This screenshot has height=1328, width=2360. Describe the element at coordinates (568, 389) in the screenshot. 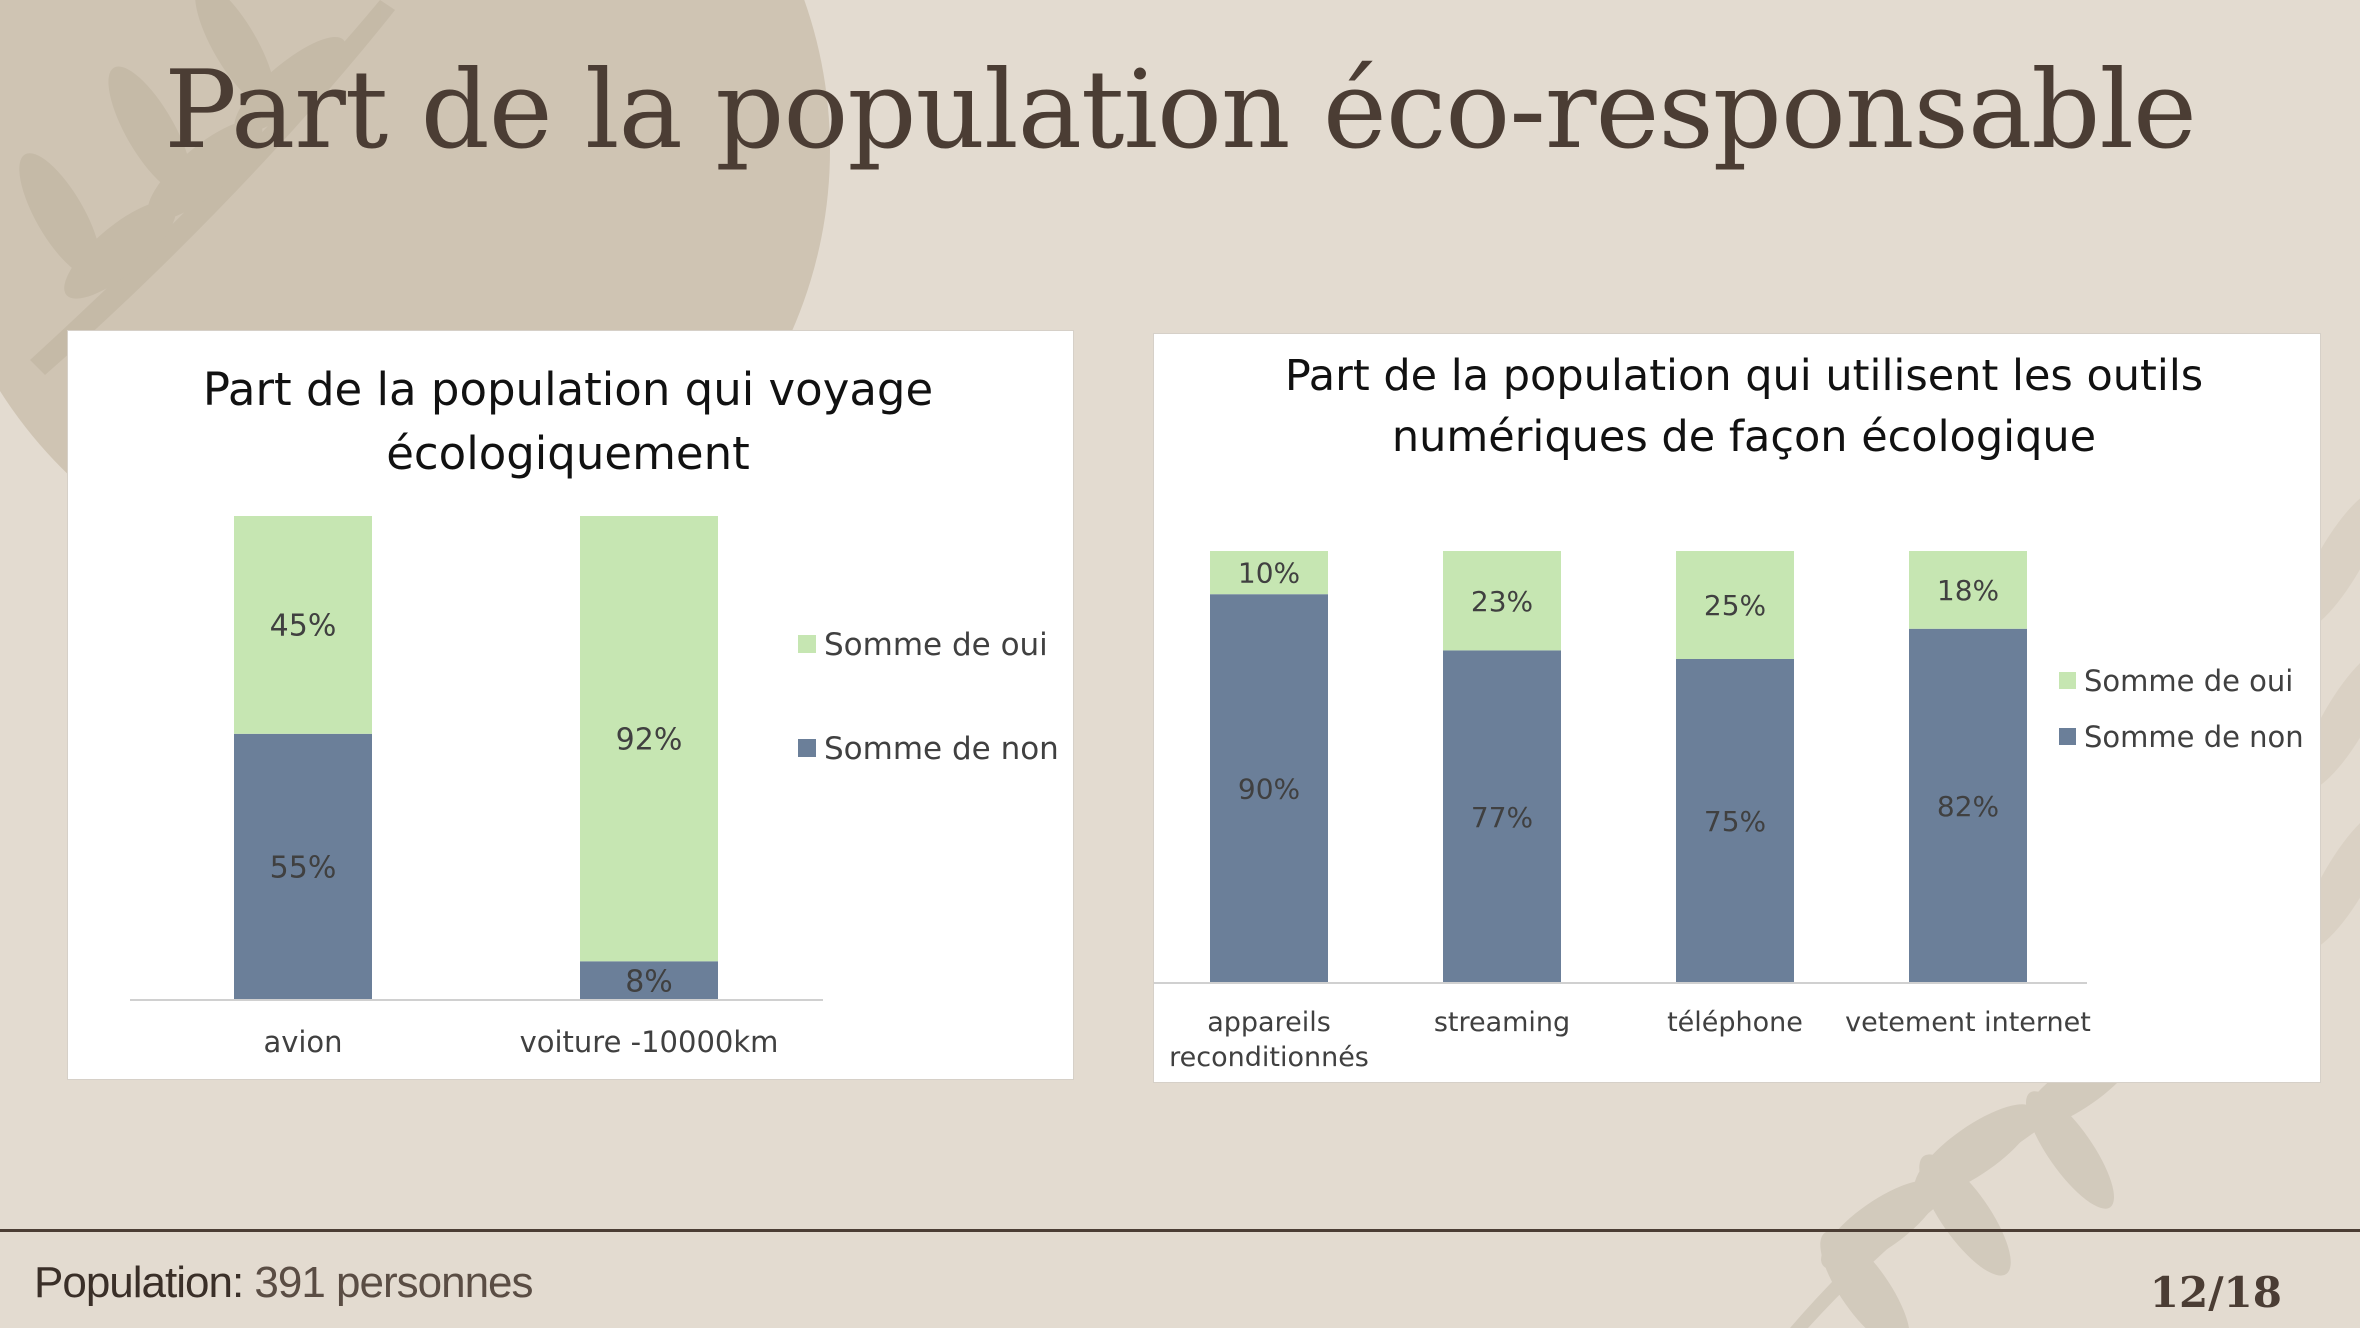

I see `chart-title-line: Part de la population qui voyage` at that location.